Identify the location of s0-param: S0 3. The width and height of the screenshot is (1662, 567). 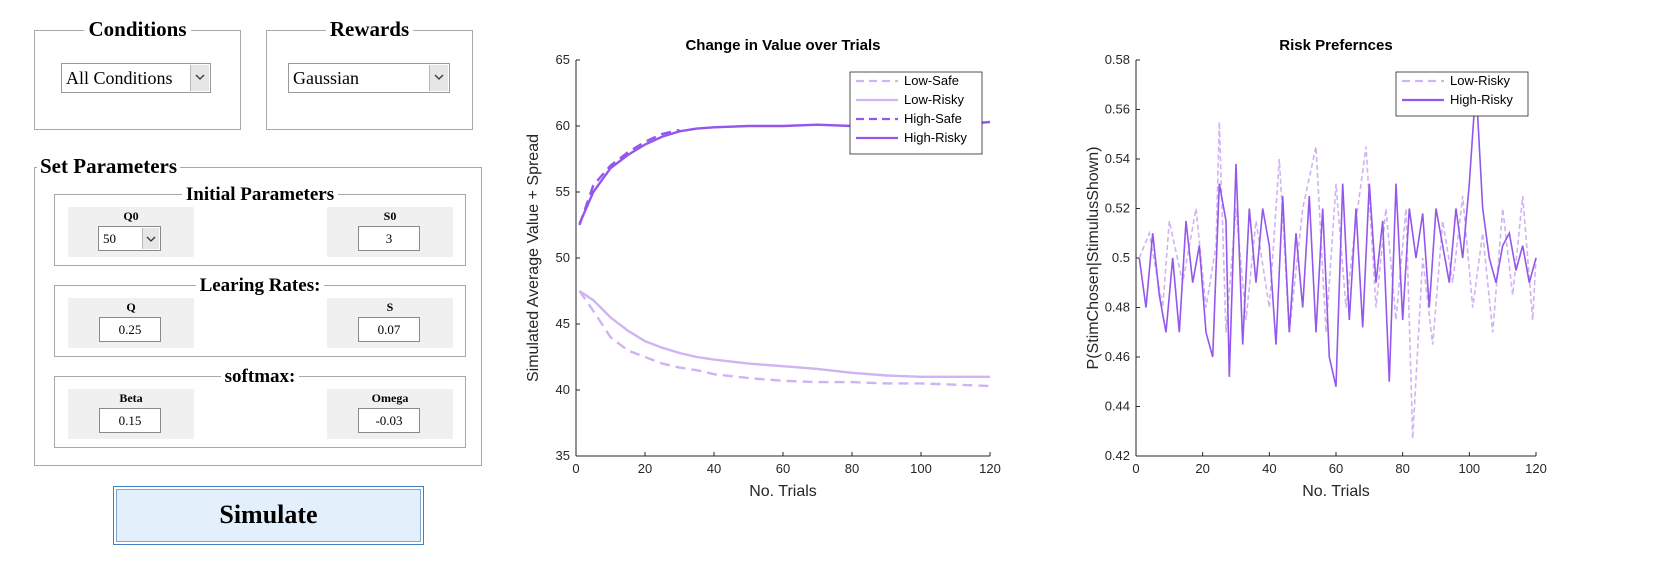
(390, 232).